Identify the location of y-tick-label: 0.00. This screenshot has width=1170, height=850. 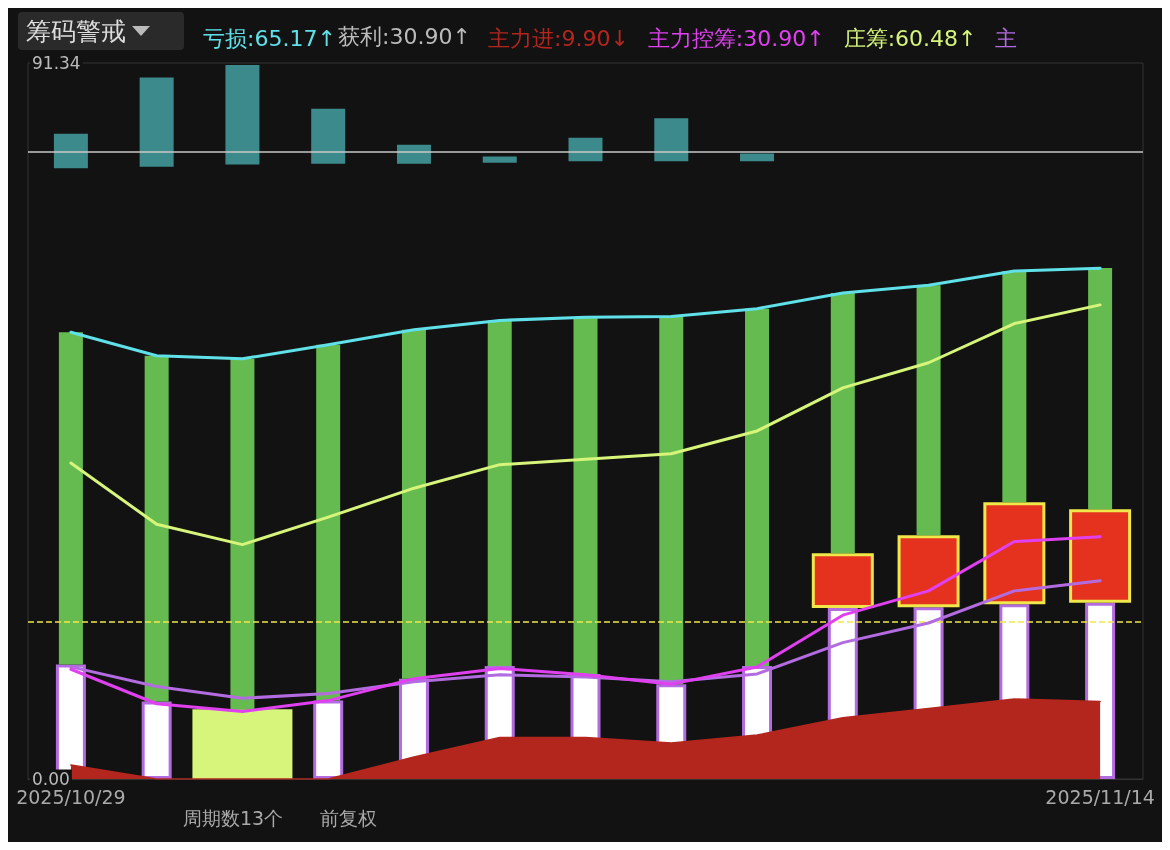
(51, 779).